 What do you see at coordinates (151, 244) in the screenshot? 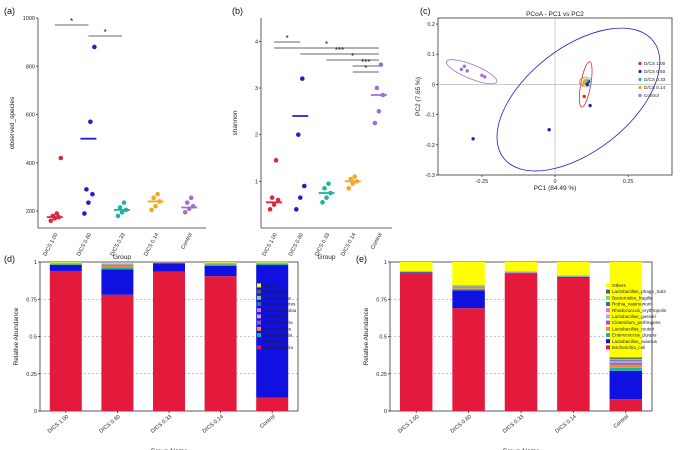
I see `x-tick-label: D/CS 0.14` at bounding box center [151, 244].